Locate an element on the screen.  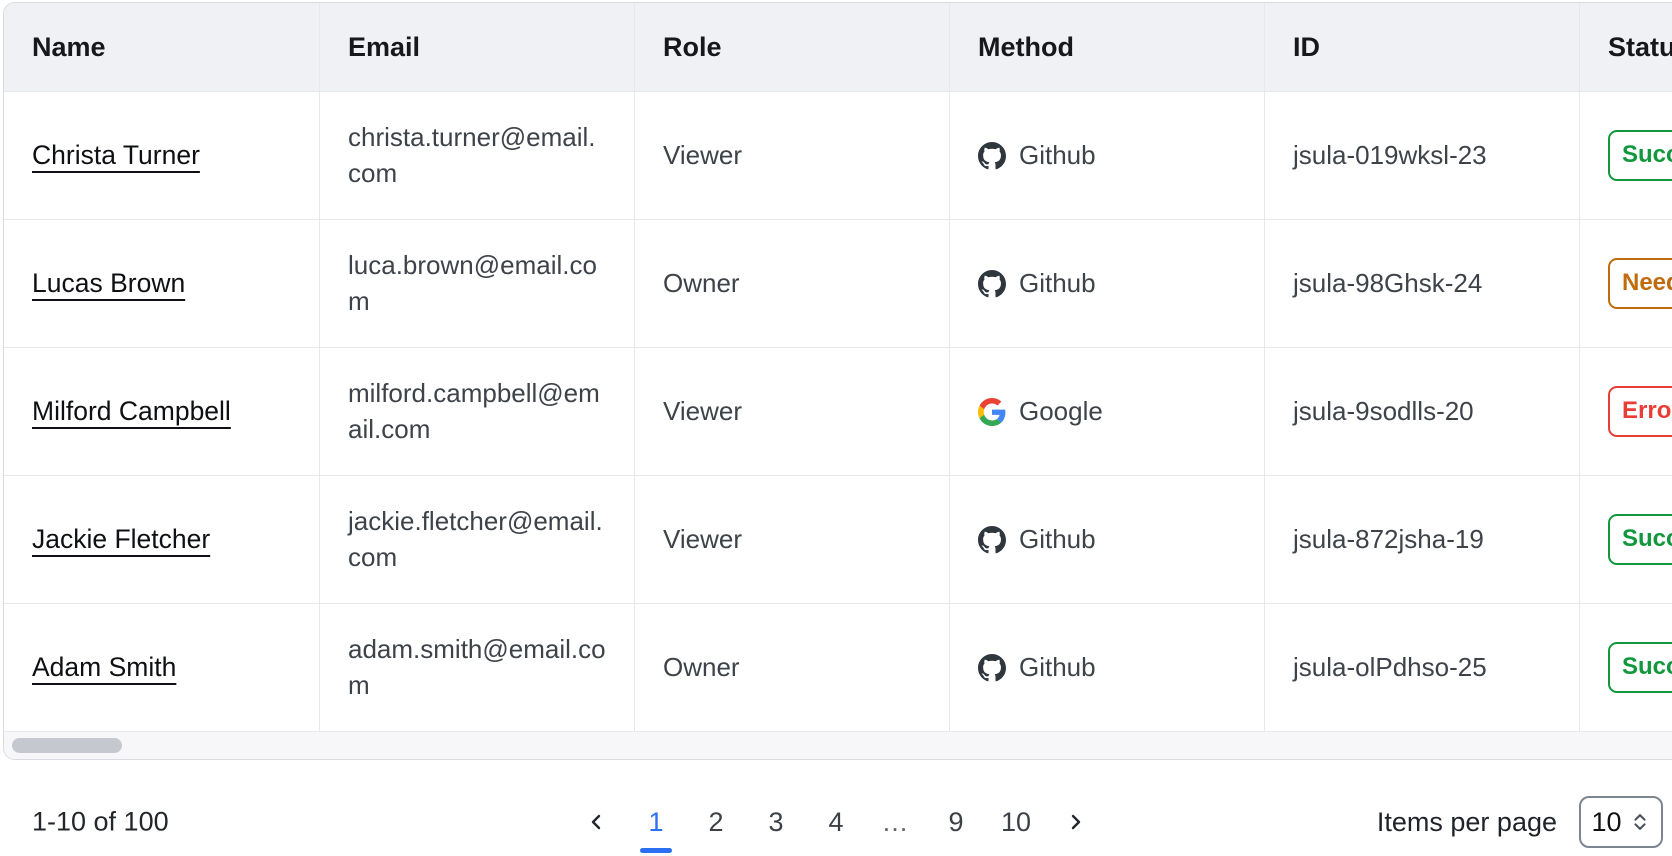
status-cell: Error is located at coordinates (1625, 411).